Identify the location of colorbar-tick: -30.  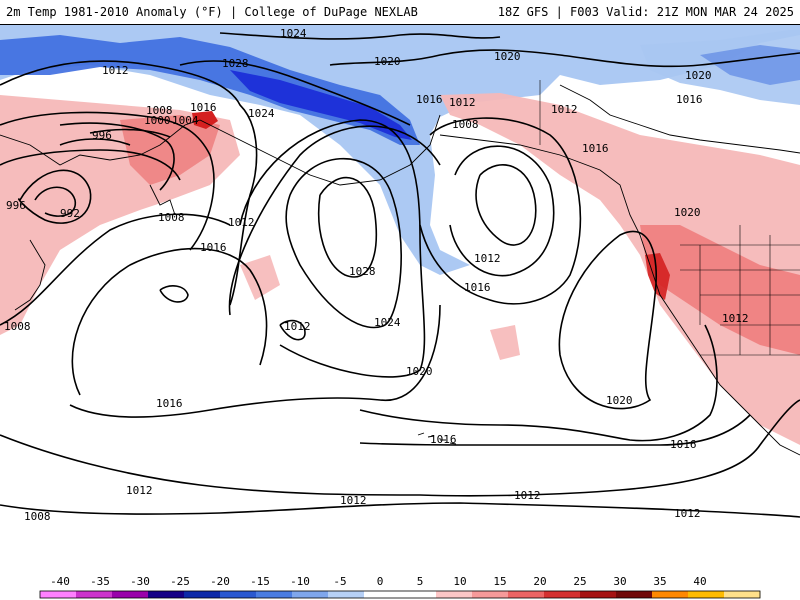
(140, 581).